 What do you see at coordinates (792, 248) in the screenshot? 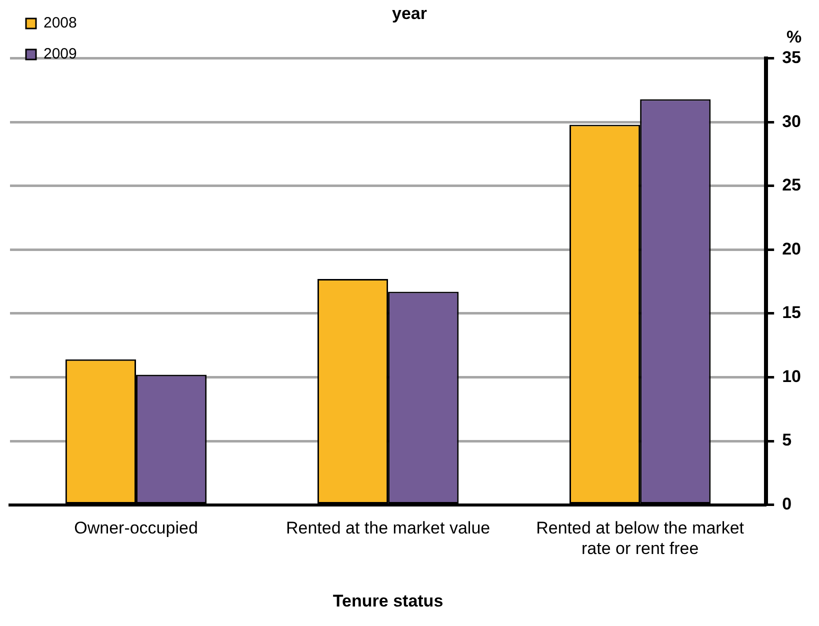
I see `y-tick-label: 20` at bounding box center [792, 248].